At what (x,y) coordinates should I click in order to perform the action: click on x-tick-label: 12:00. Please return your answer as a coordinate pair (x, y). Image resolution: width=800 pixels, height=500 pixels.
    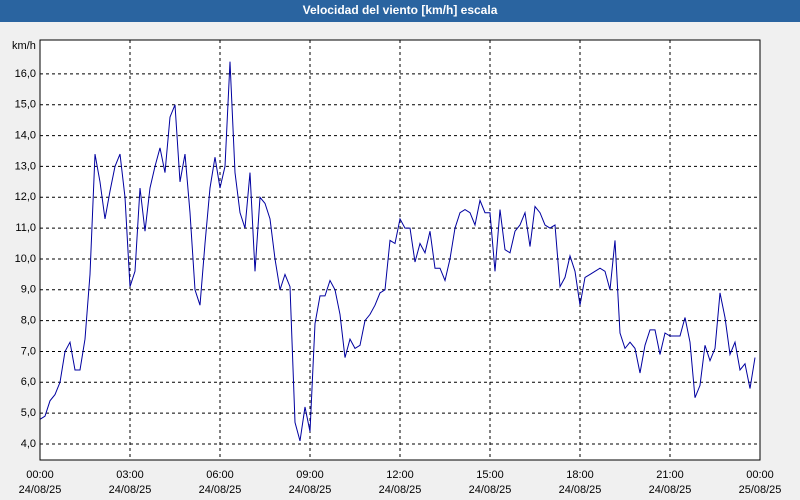
    Looking at the image, I should click on (400, 475).